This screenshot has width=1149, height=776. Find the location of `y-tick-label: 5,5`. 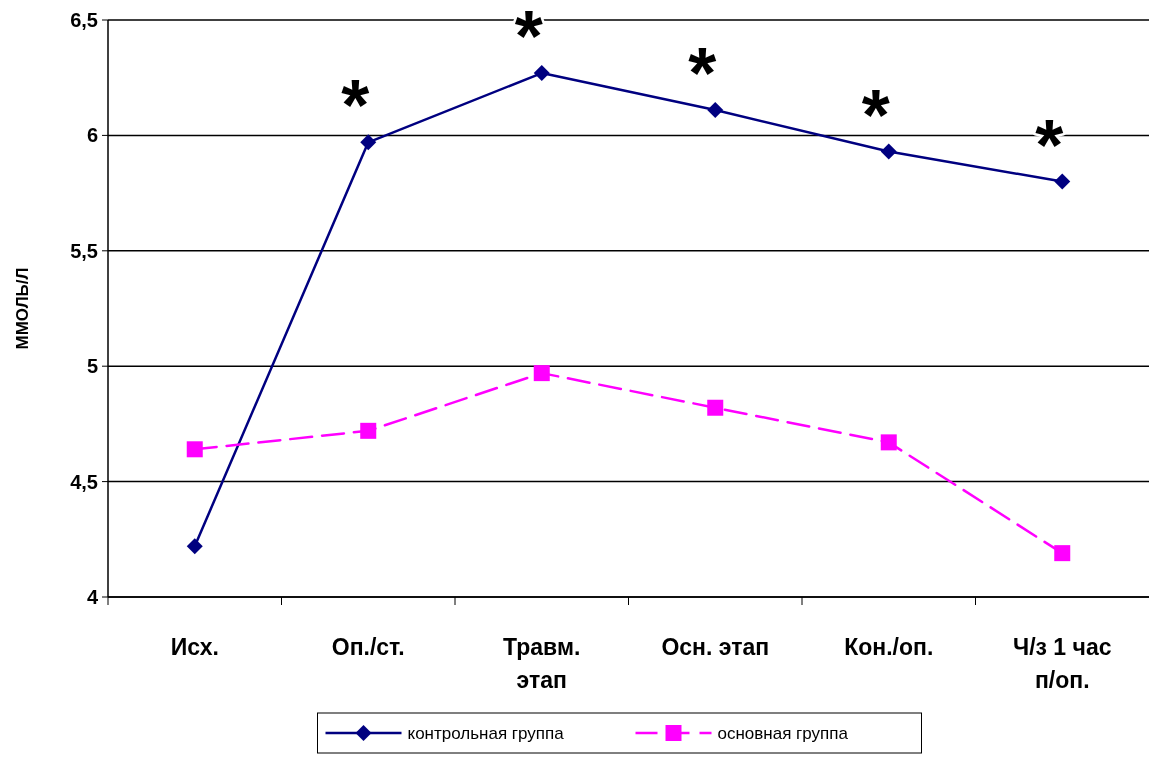

y-tick-label: 5,5 is located at coordinates (84, 250).